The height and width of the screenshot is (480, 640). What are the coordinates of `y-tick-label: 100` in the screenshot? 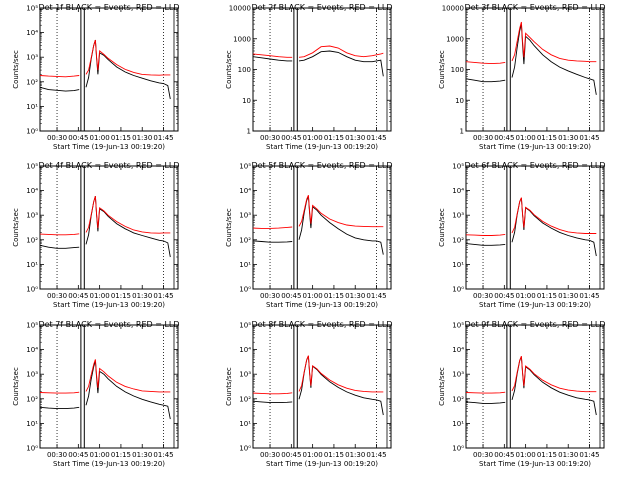 It's located at (244, 70).